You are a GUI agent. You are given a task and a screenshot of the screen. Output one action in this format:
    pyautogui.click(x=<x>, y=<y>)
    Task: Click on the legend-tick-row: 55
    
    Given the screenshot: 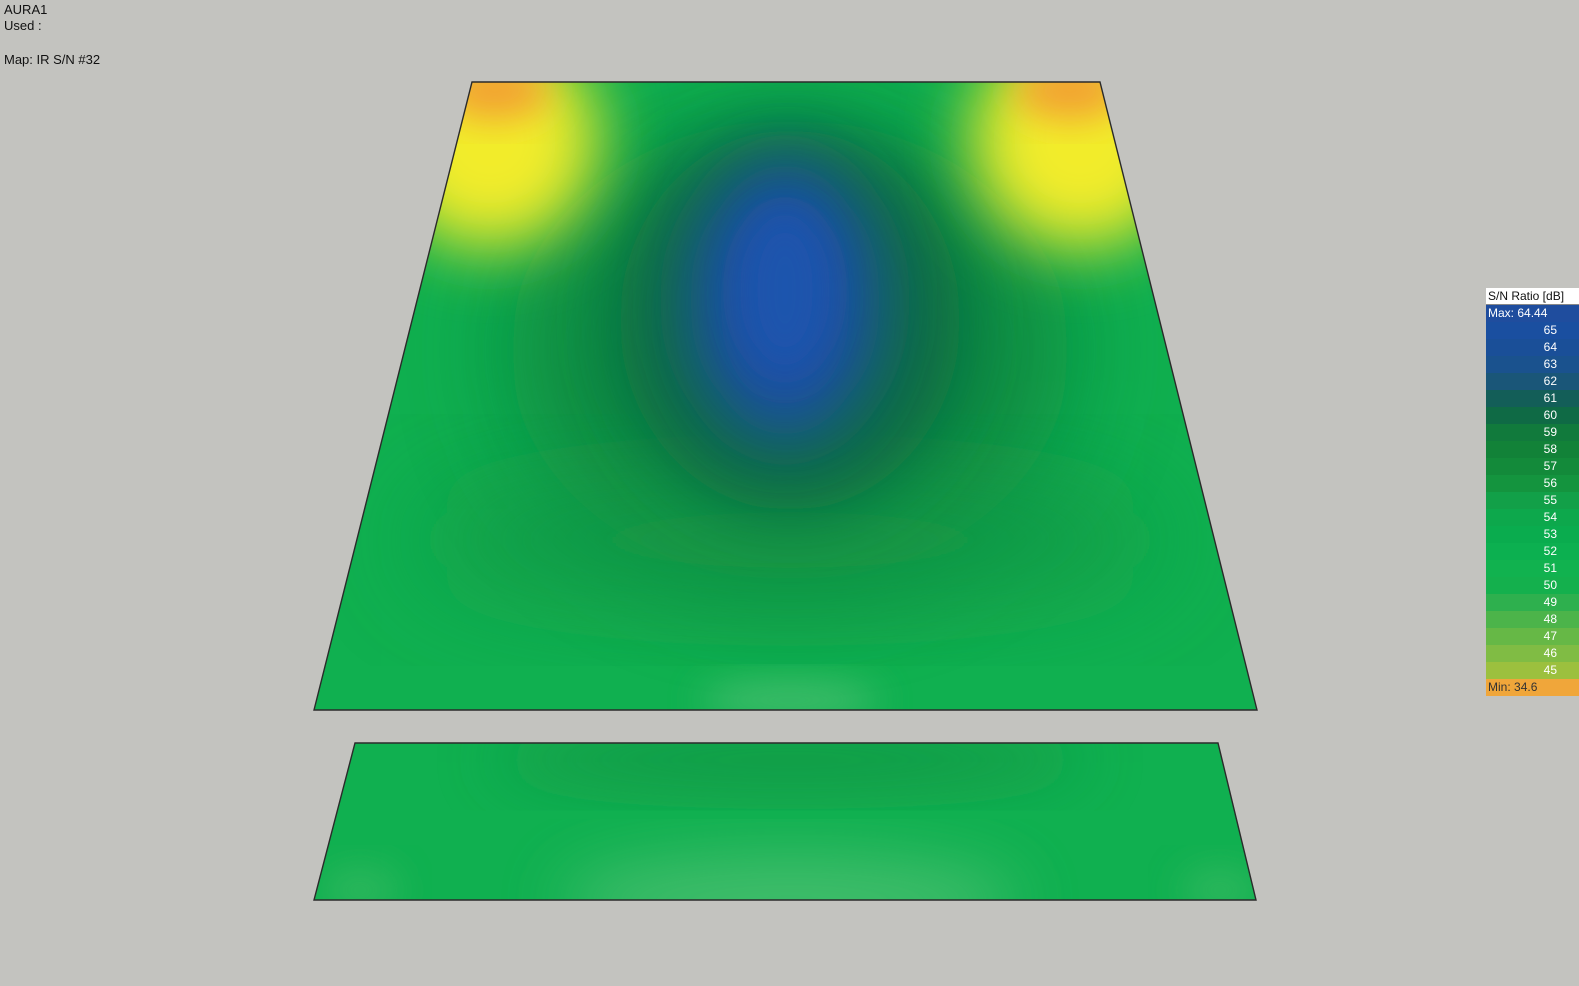 What is the action you would take?
    pyautogui.click(x=1532, y=500)
    